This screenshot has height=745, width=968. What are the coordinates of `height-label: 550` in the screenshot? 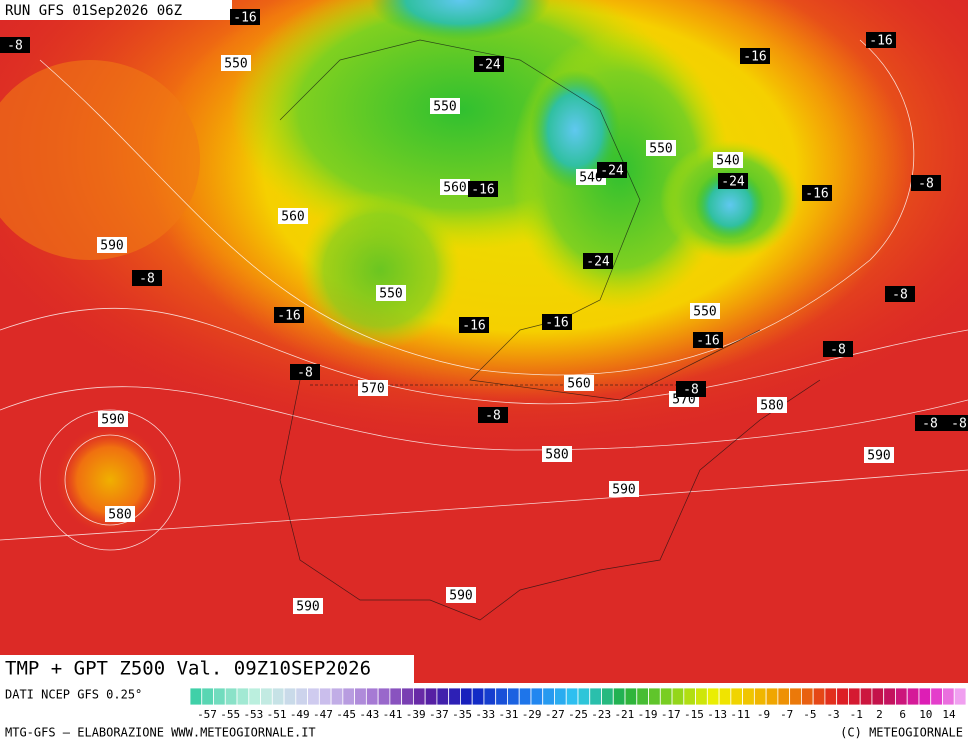 It's located at (704, 312).